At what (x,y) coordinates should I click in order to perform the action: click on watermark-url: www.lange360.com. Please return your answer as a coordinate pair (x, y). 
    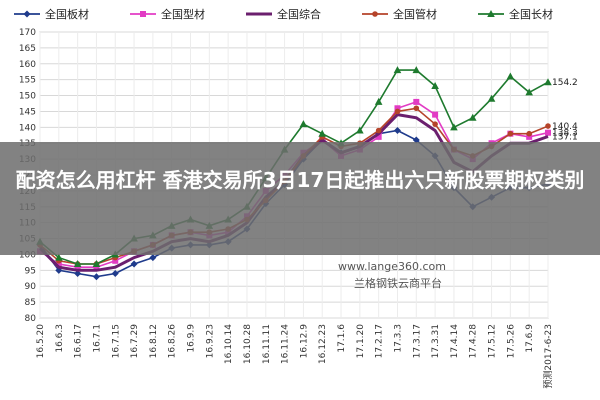
    Looking at the image, I should click on (392, 266).